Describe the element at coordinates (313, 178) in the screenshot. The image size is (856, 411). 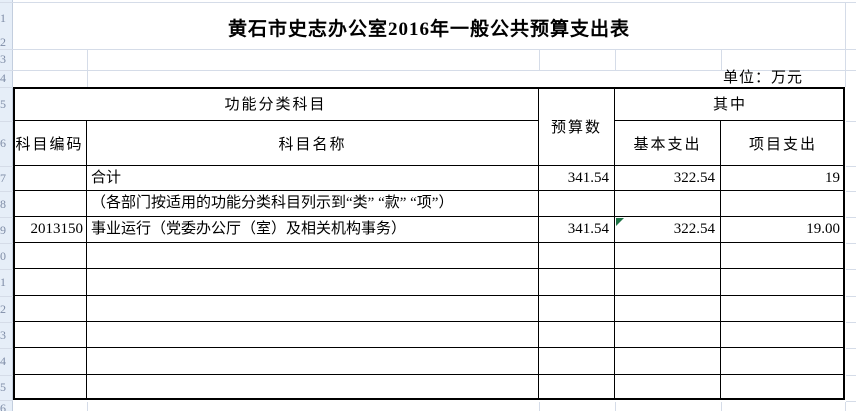
I see `cell-name: 合计` at that location.